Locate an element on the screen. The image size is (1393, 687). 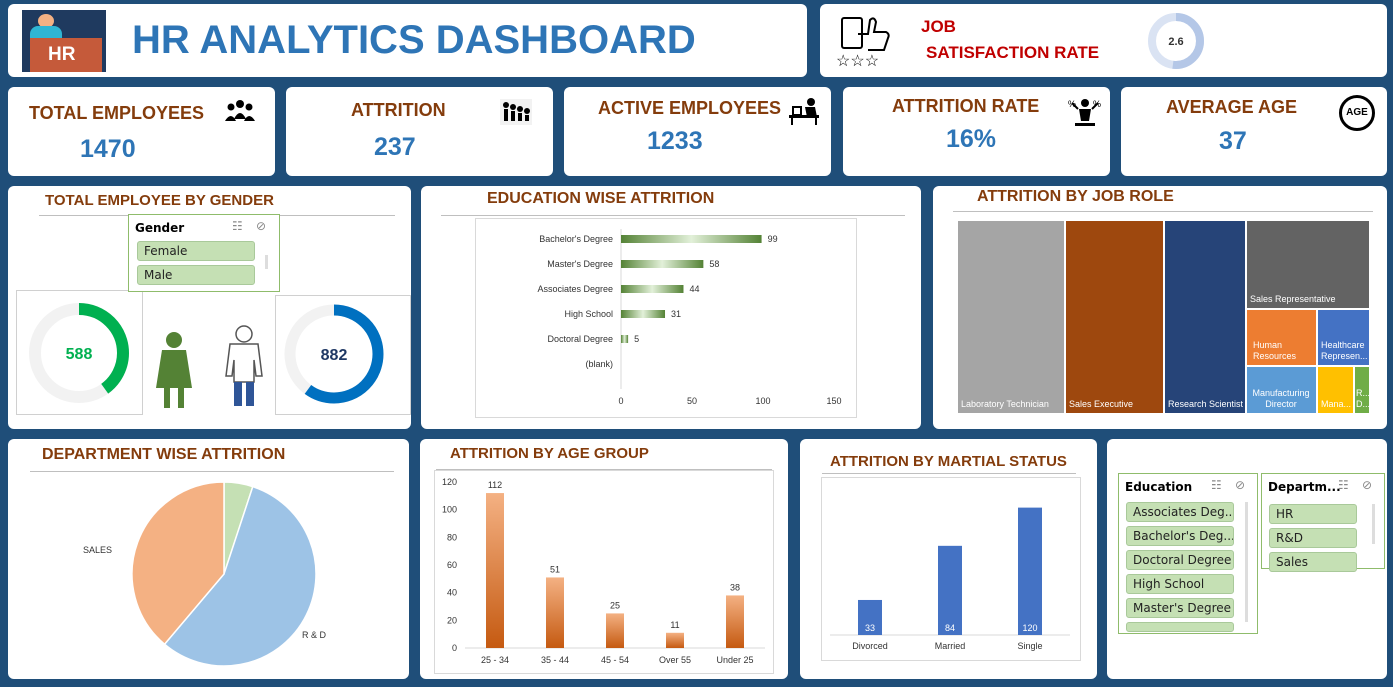
slice-label: R & D is located at coordinates (314, 635).